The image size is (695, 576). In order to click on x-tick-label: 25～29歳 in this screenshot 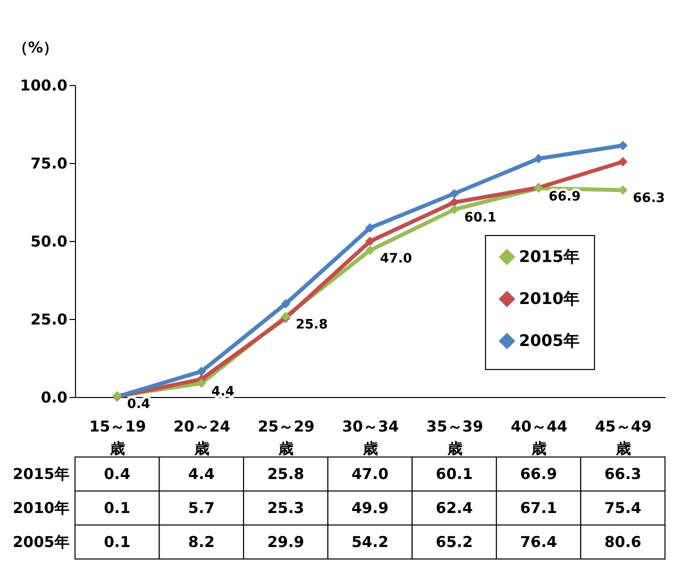, I will do `click(286, 438)`.